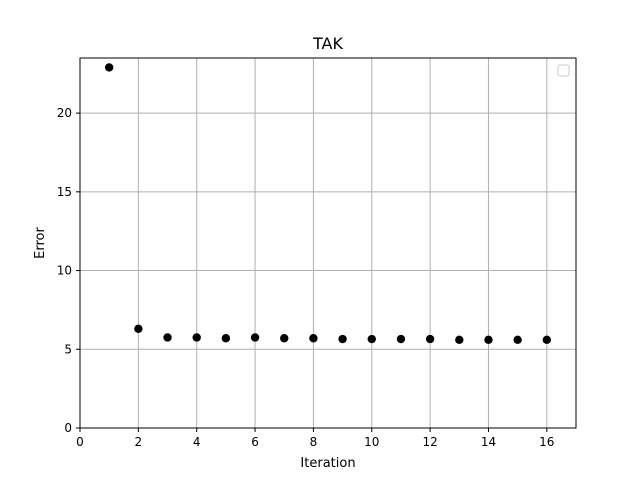 This screenshot has height=480, width=640. I want to click on x-tick-label: 2, so click(139, 442).